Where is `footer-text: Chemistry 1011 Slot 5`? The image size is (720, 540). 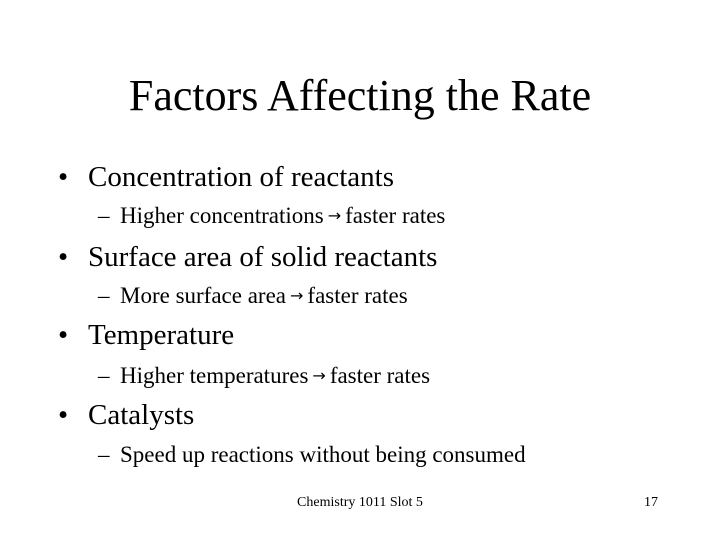 footer-text: Chemistry 1011 Slot 5 is located at coordinates (360, 502).